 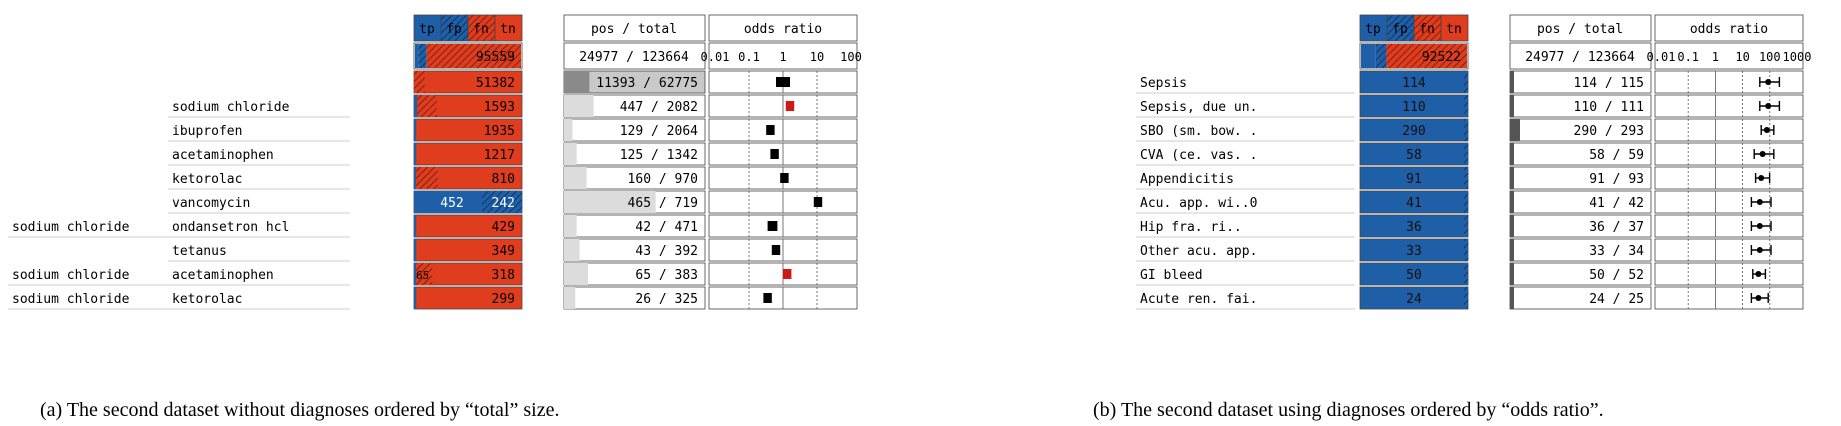 What do you see at coordinates (1470, 250) in the screenshot?
I see `table-row: Other acu. app. 33 33 / 34` at bounding box center [1470, 250].